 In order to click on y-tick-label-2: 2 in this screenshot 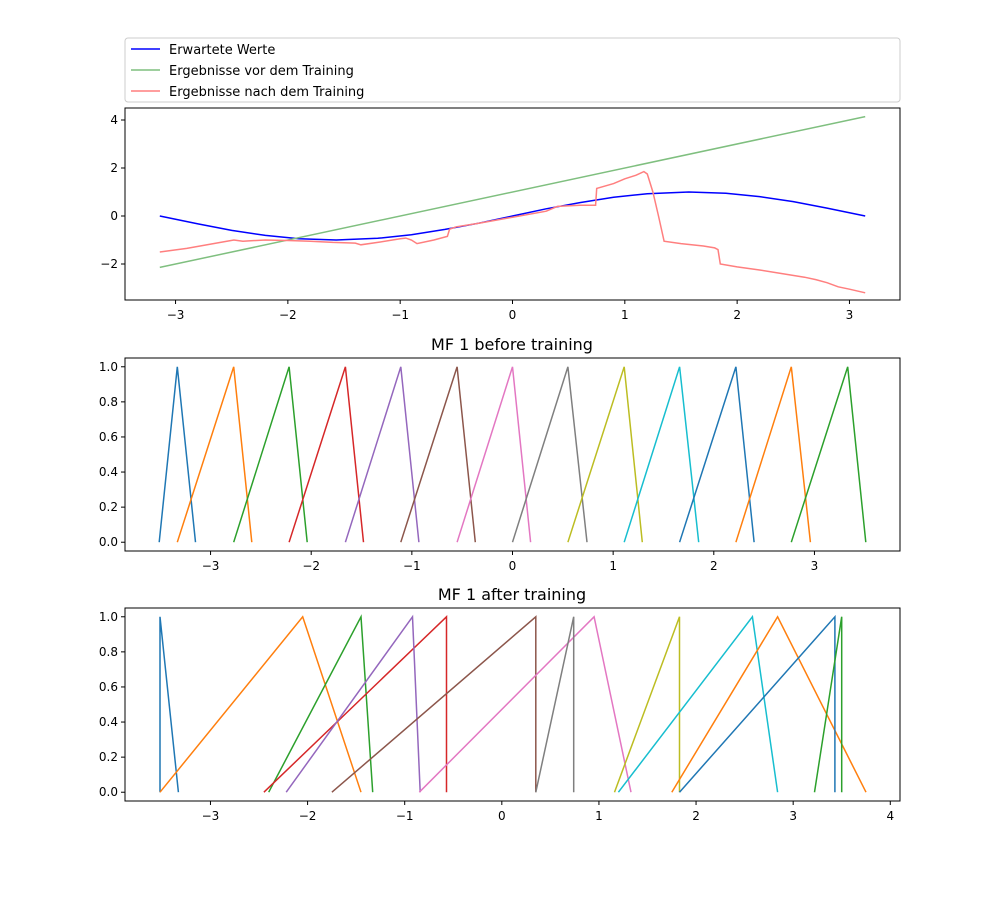, I will do `click(114, 168)`.